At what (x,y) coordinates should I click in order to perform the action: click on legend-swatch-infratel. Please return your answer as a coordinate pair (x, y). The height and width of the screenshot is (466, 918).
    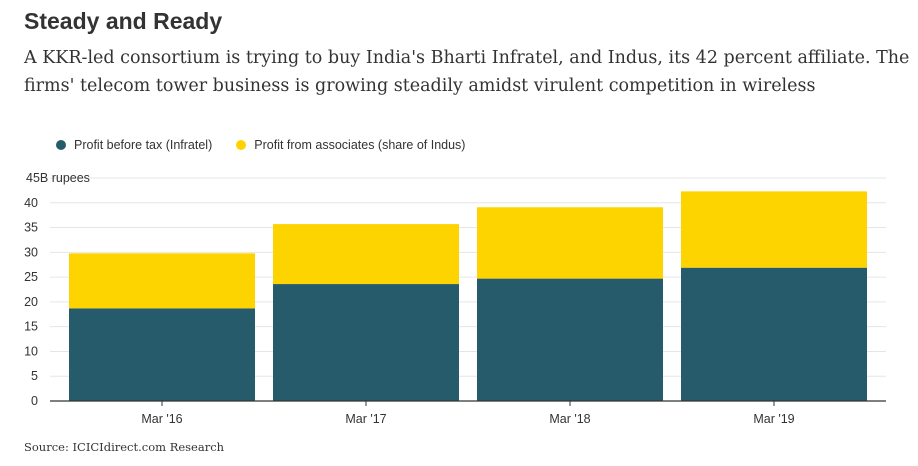
    Looking at the image, I should click on (61, 145).